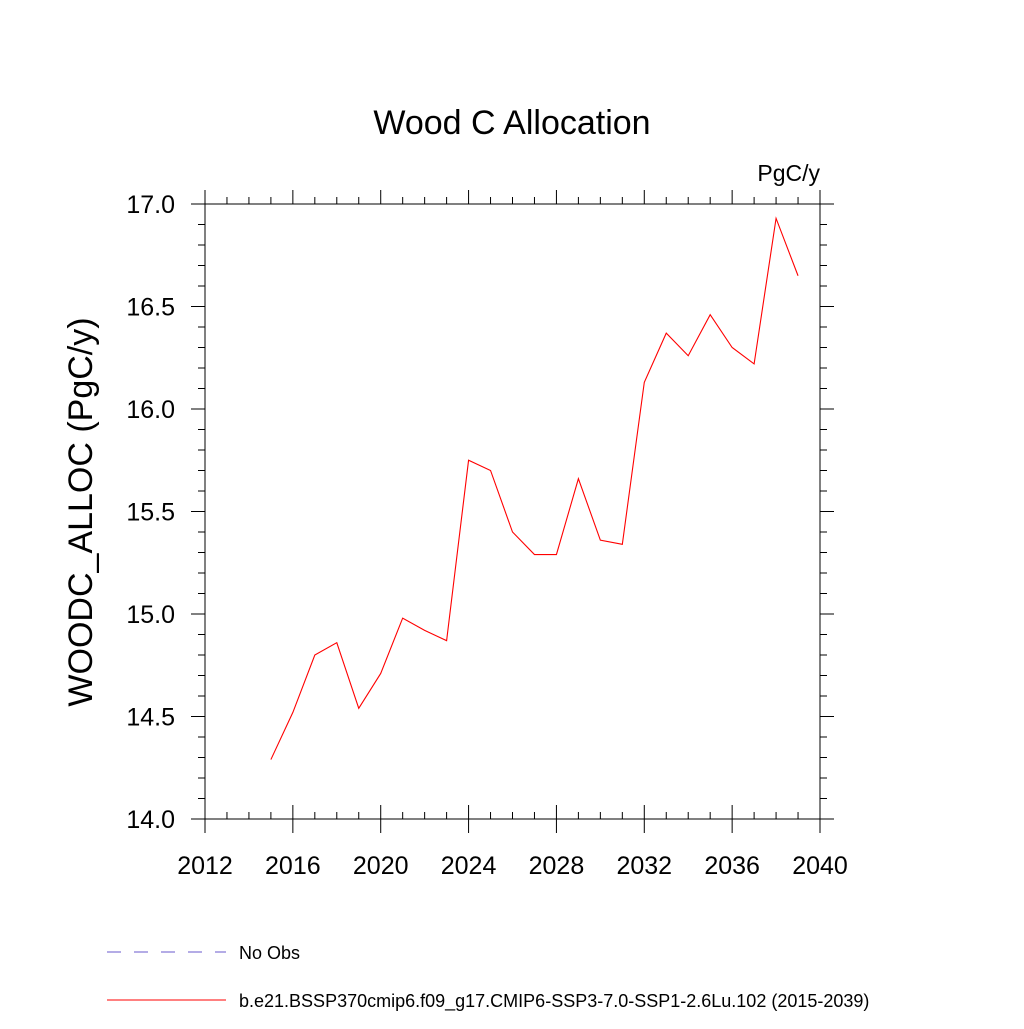 The width and height of the screenshot is (1024, 1029). I want to click on x-tick-labels: 2012 2016 2020 2024 2028 2032 2036 2040, so click(512, 866).